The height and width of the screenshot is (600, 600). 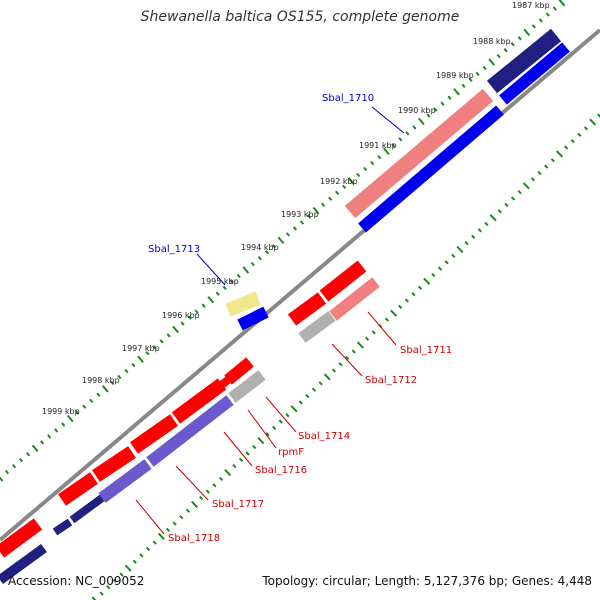 I want to click on gene-label: Sbal_1716, so click(x=281, y=470).